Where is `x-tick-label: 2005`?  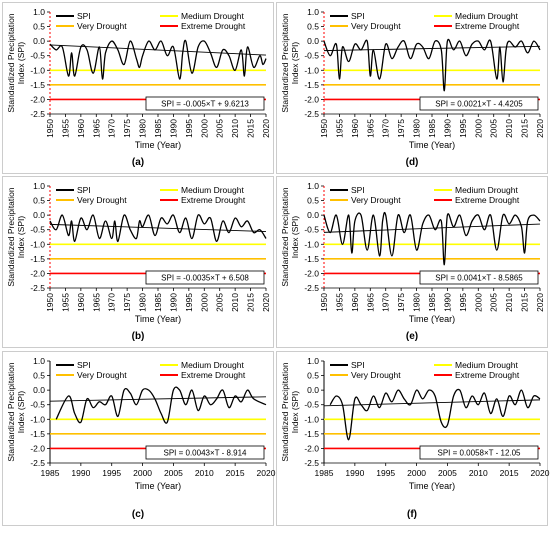
x-tick-label: 2005 is located at coordinates (220, 302).